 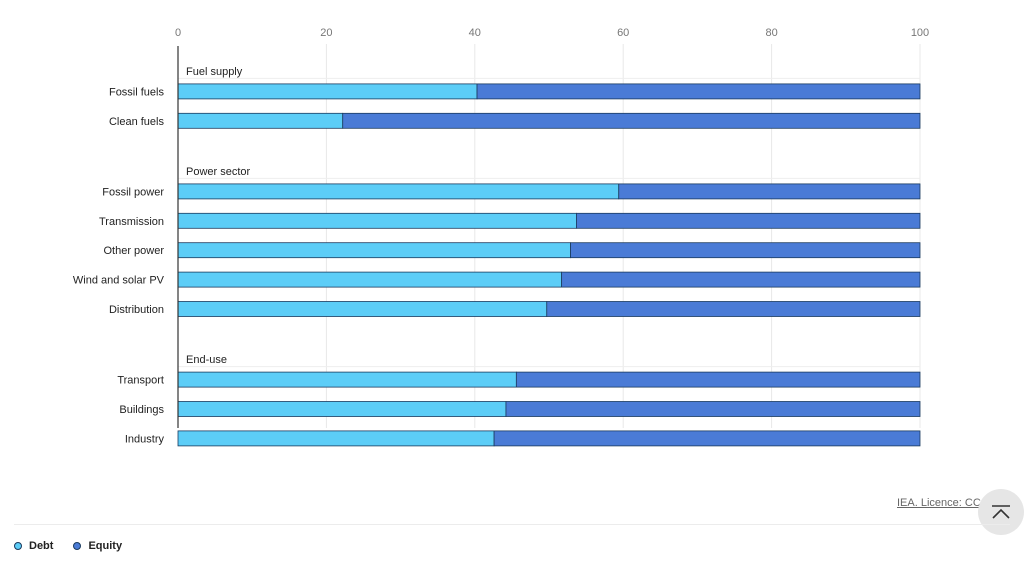 I want to click on category-label: Transport, so click(x=140, y=381).